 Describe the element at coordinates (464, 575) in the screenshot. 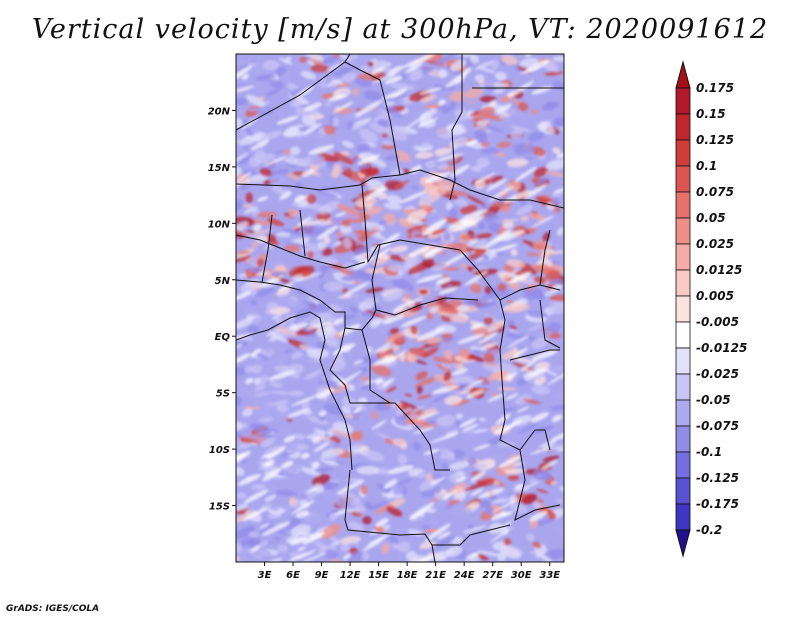

I see `lon-tick-label: 24E` at that location.